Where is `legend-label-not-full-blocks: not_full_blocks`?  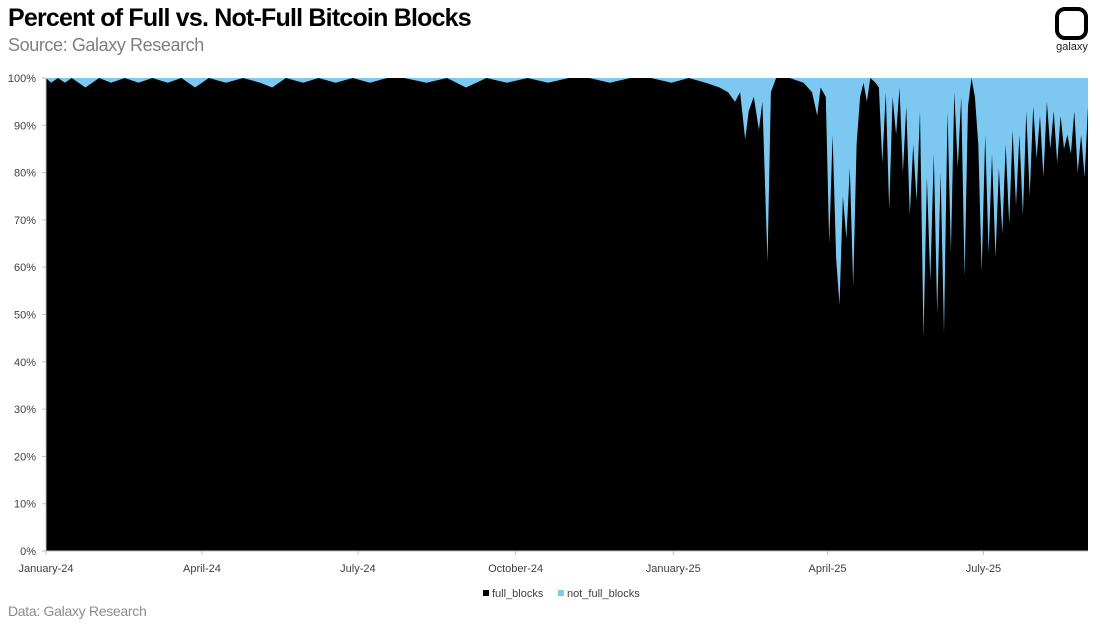
legend-label-not-full-blocks: not_full_blocks is located at coordinates (603, 594).